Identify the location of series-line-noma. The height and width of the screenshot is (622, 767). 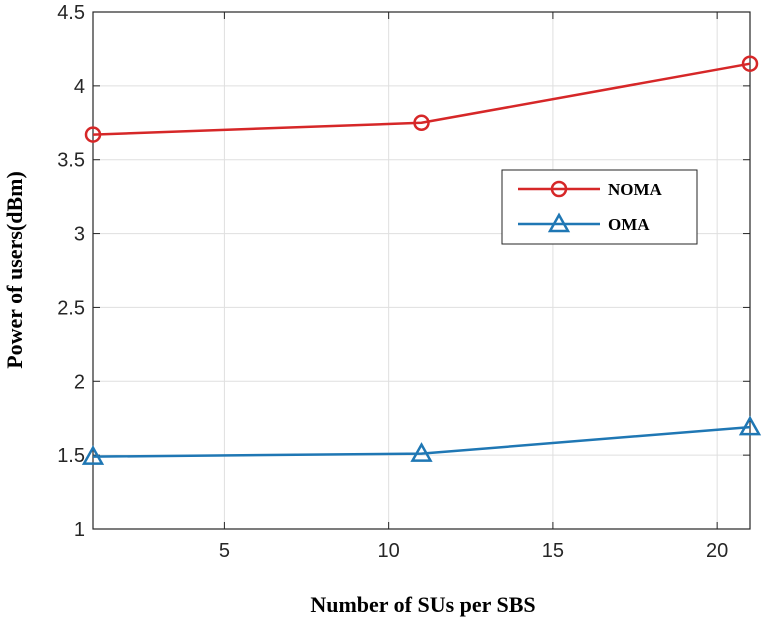
(421, 99).